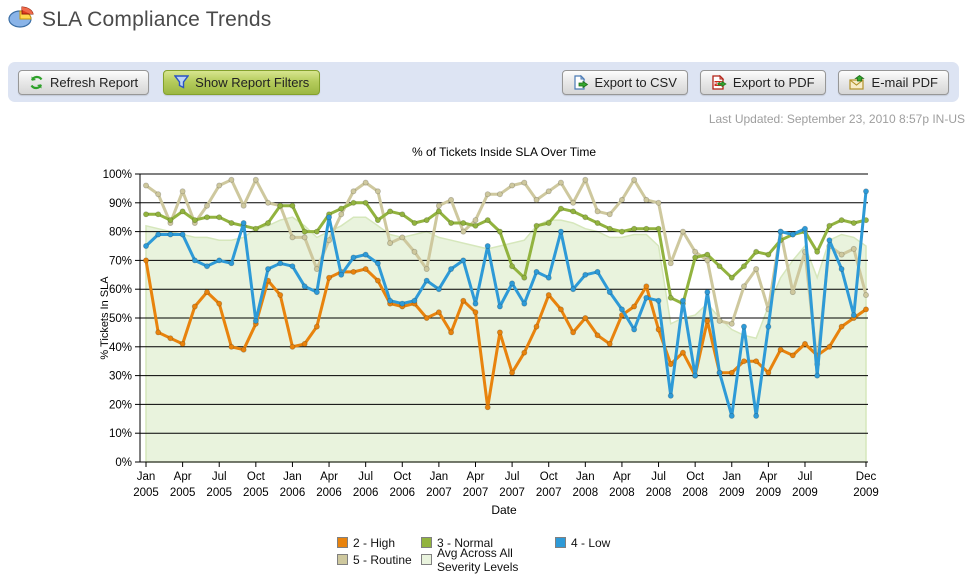 The image size is (975, 576). What do you see at coordinates (478, 559) in the screenshot?
I see `legend-label: Avg Across All Severity Levels` at bounding box center [478, 559].